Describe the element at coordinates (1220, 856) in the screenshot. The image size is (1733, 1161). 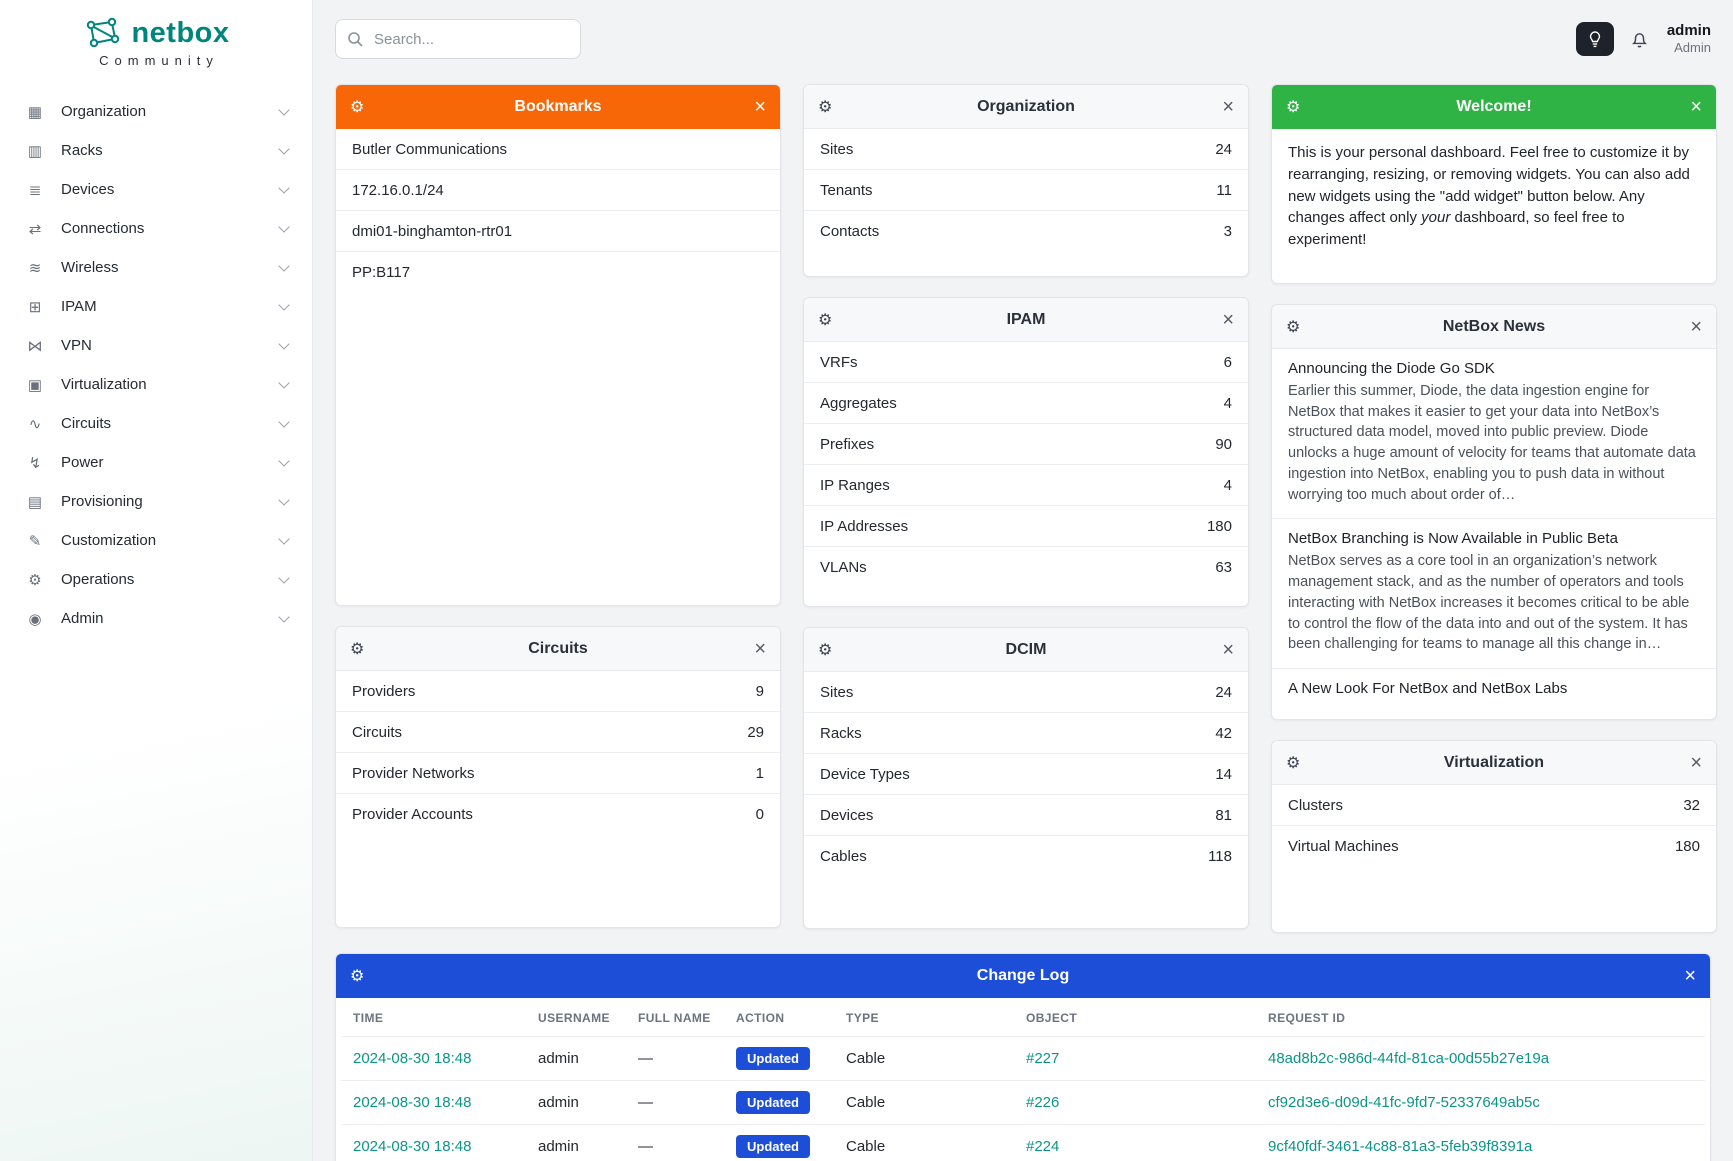
I see `stat-value: 118` at that location.